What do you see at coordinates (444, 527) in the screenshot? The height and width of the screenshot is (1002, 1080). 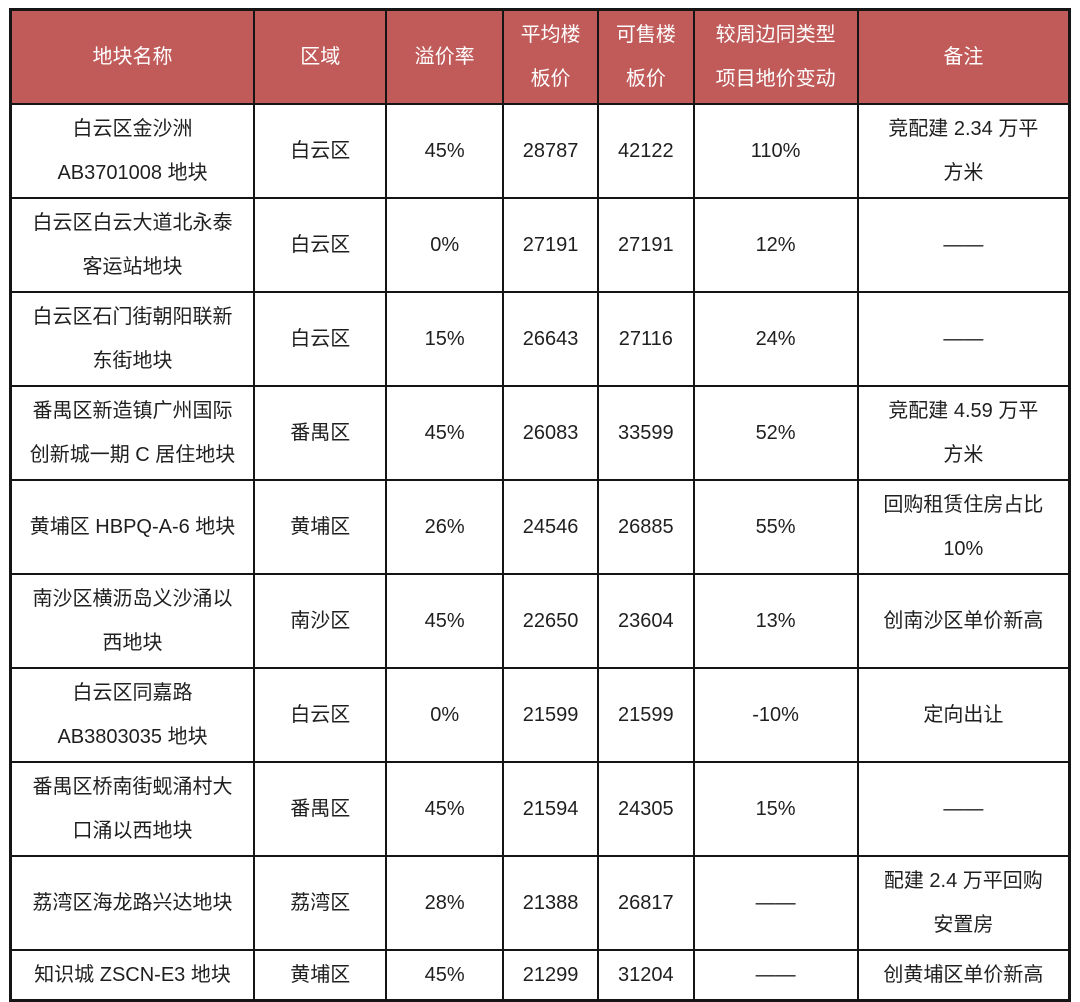 I see `cell-premium: 26%` at bounding box center [444, 527].